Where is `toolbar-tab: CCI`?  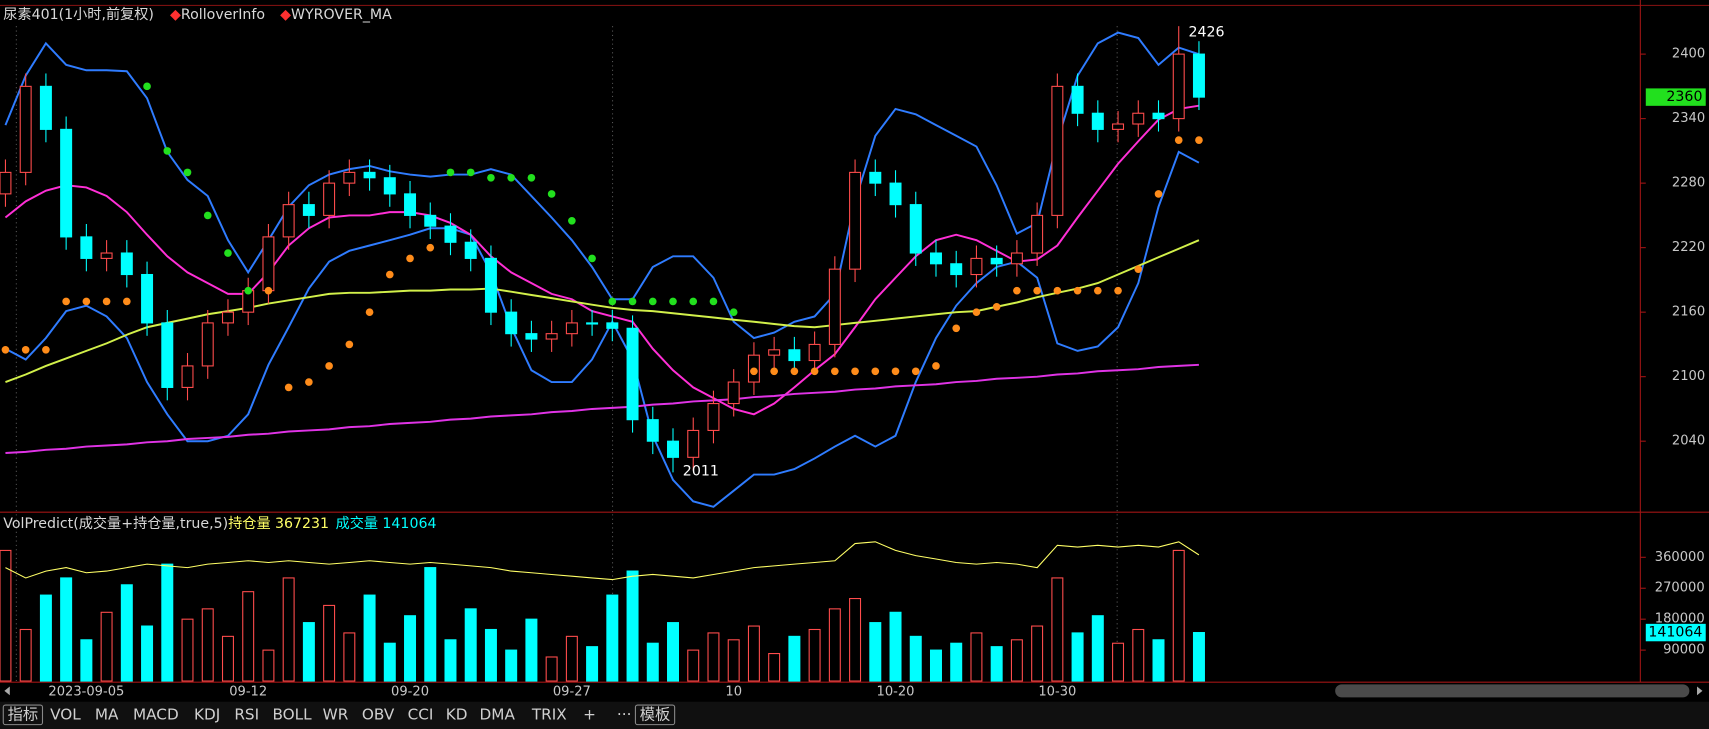 toolbar-tab: CCI is located at coordinates (421, 714).